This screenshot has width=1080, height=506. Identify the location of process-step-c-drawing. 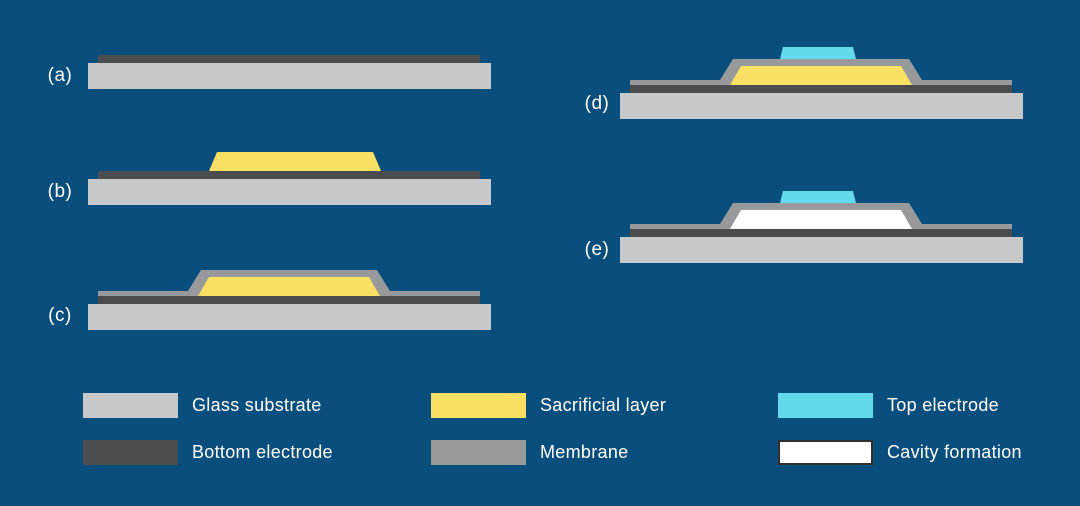
(289, 300).